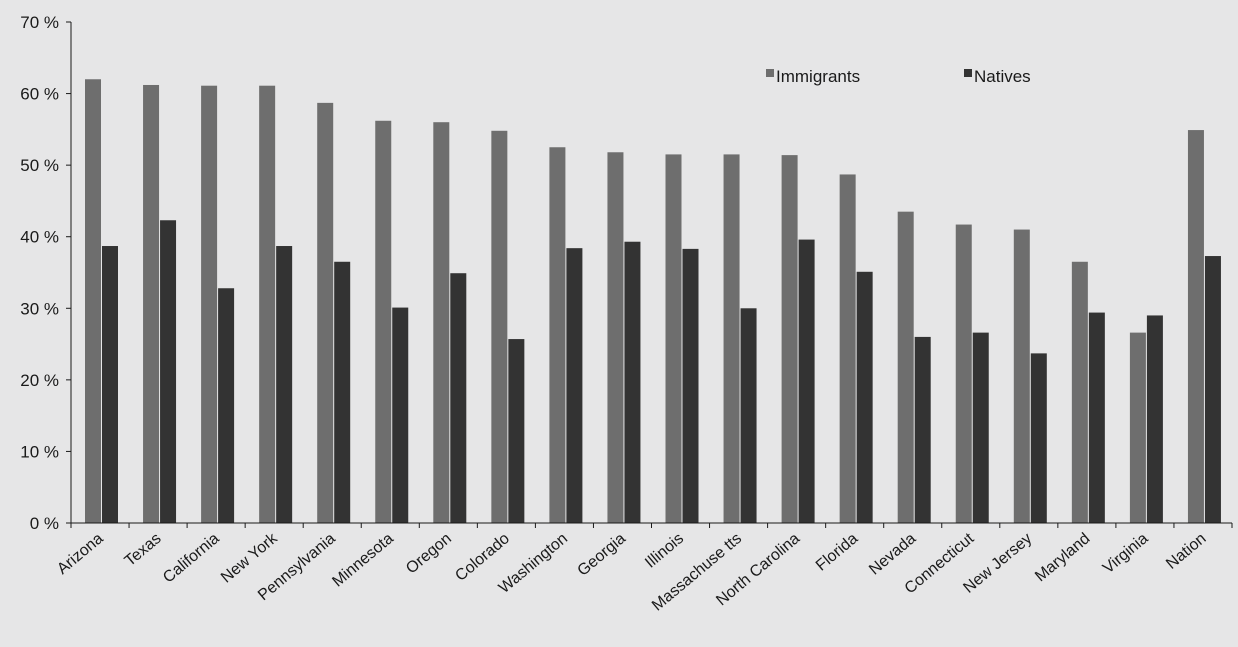 The width and height of the screenshot is (1238, 647). Describe the element at coordinates (1126, 553) in the screenshot. I see `x-tick-label: Virginia` at that location.